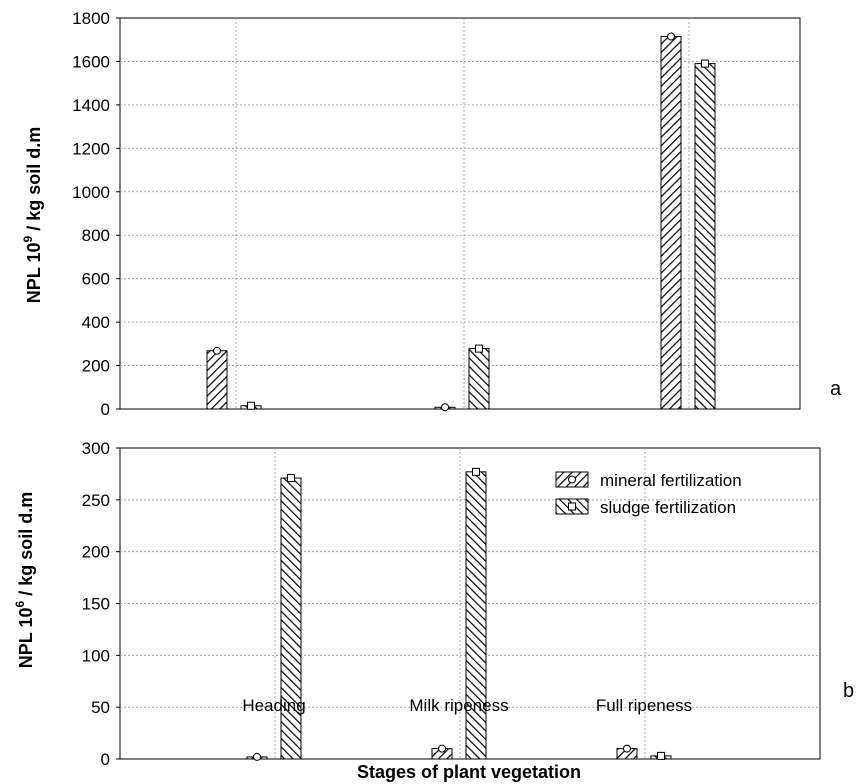 This screenshot has width=861, height=784. What do you see at coordinates (668, 507) in the screenshot?
I see `legend-label-sludge: sludge fertilization` at bounding box center [668, 507].